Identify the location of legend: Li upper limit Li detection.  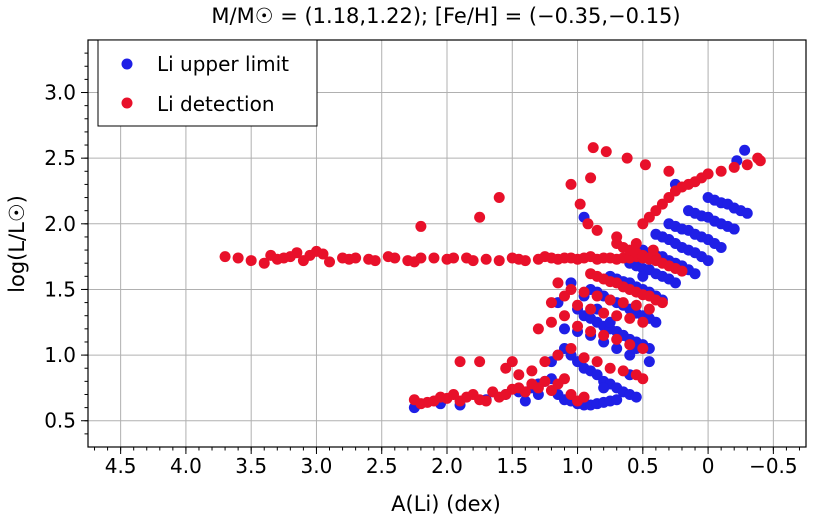
(207, 83).